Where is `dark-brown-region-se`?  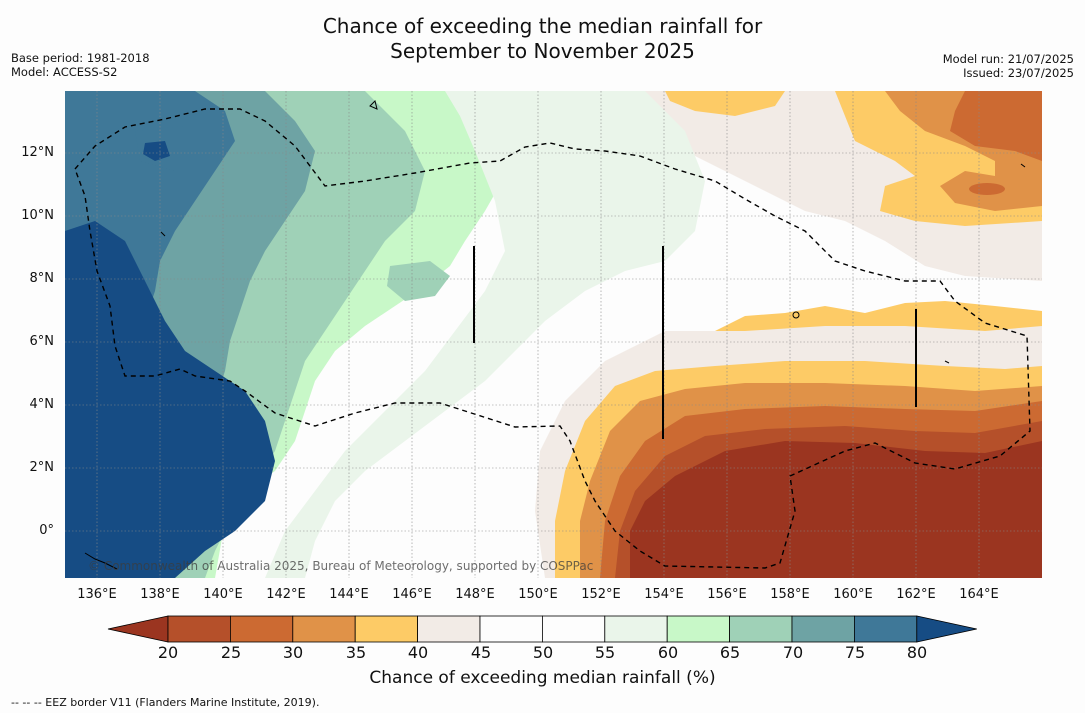 dark-brown-region-se is located at coordinates (836, 509).